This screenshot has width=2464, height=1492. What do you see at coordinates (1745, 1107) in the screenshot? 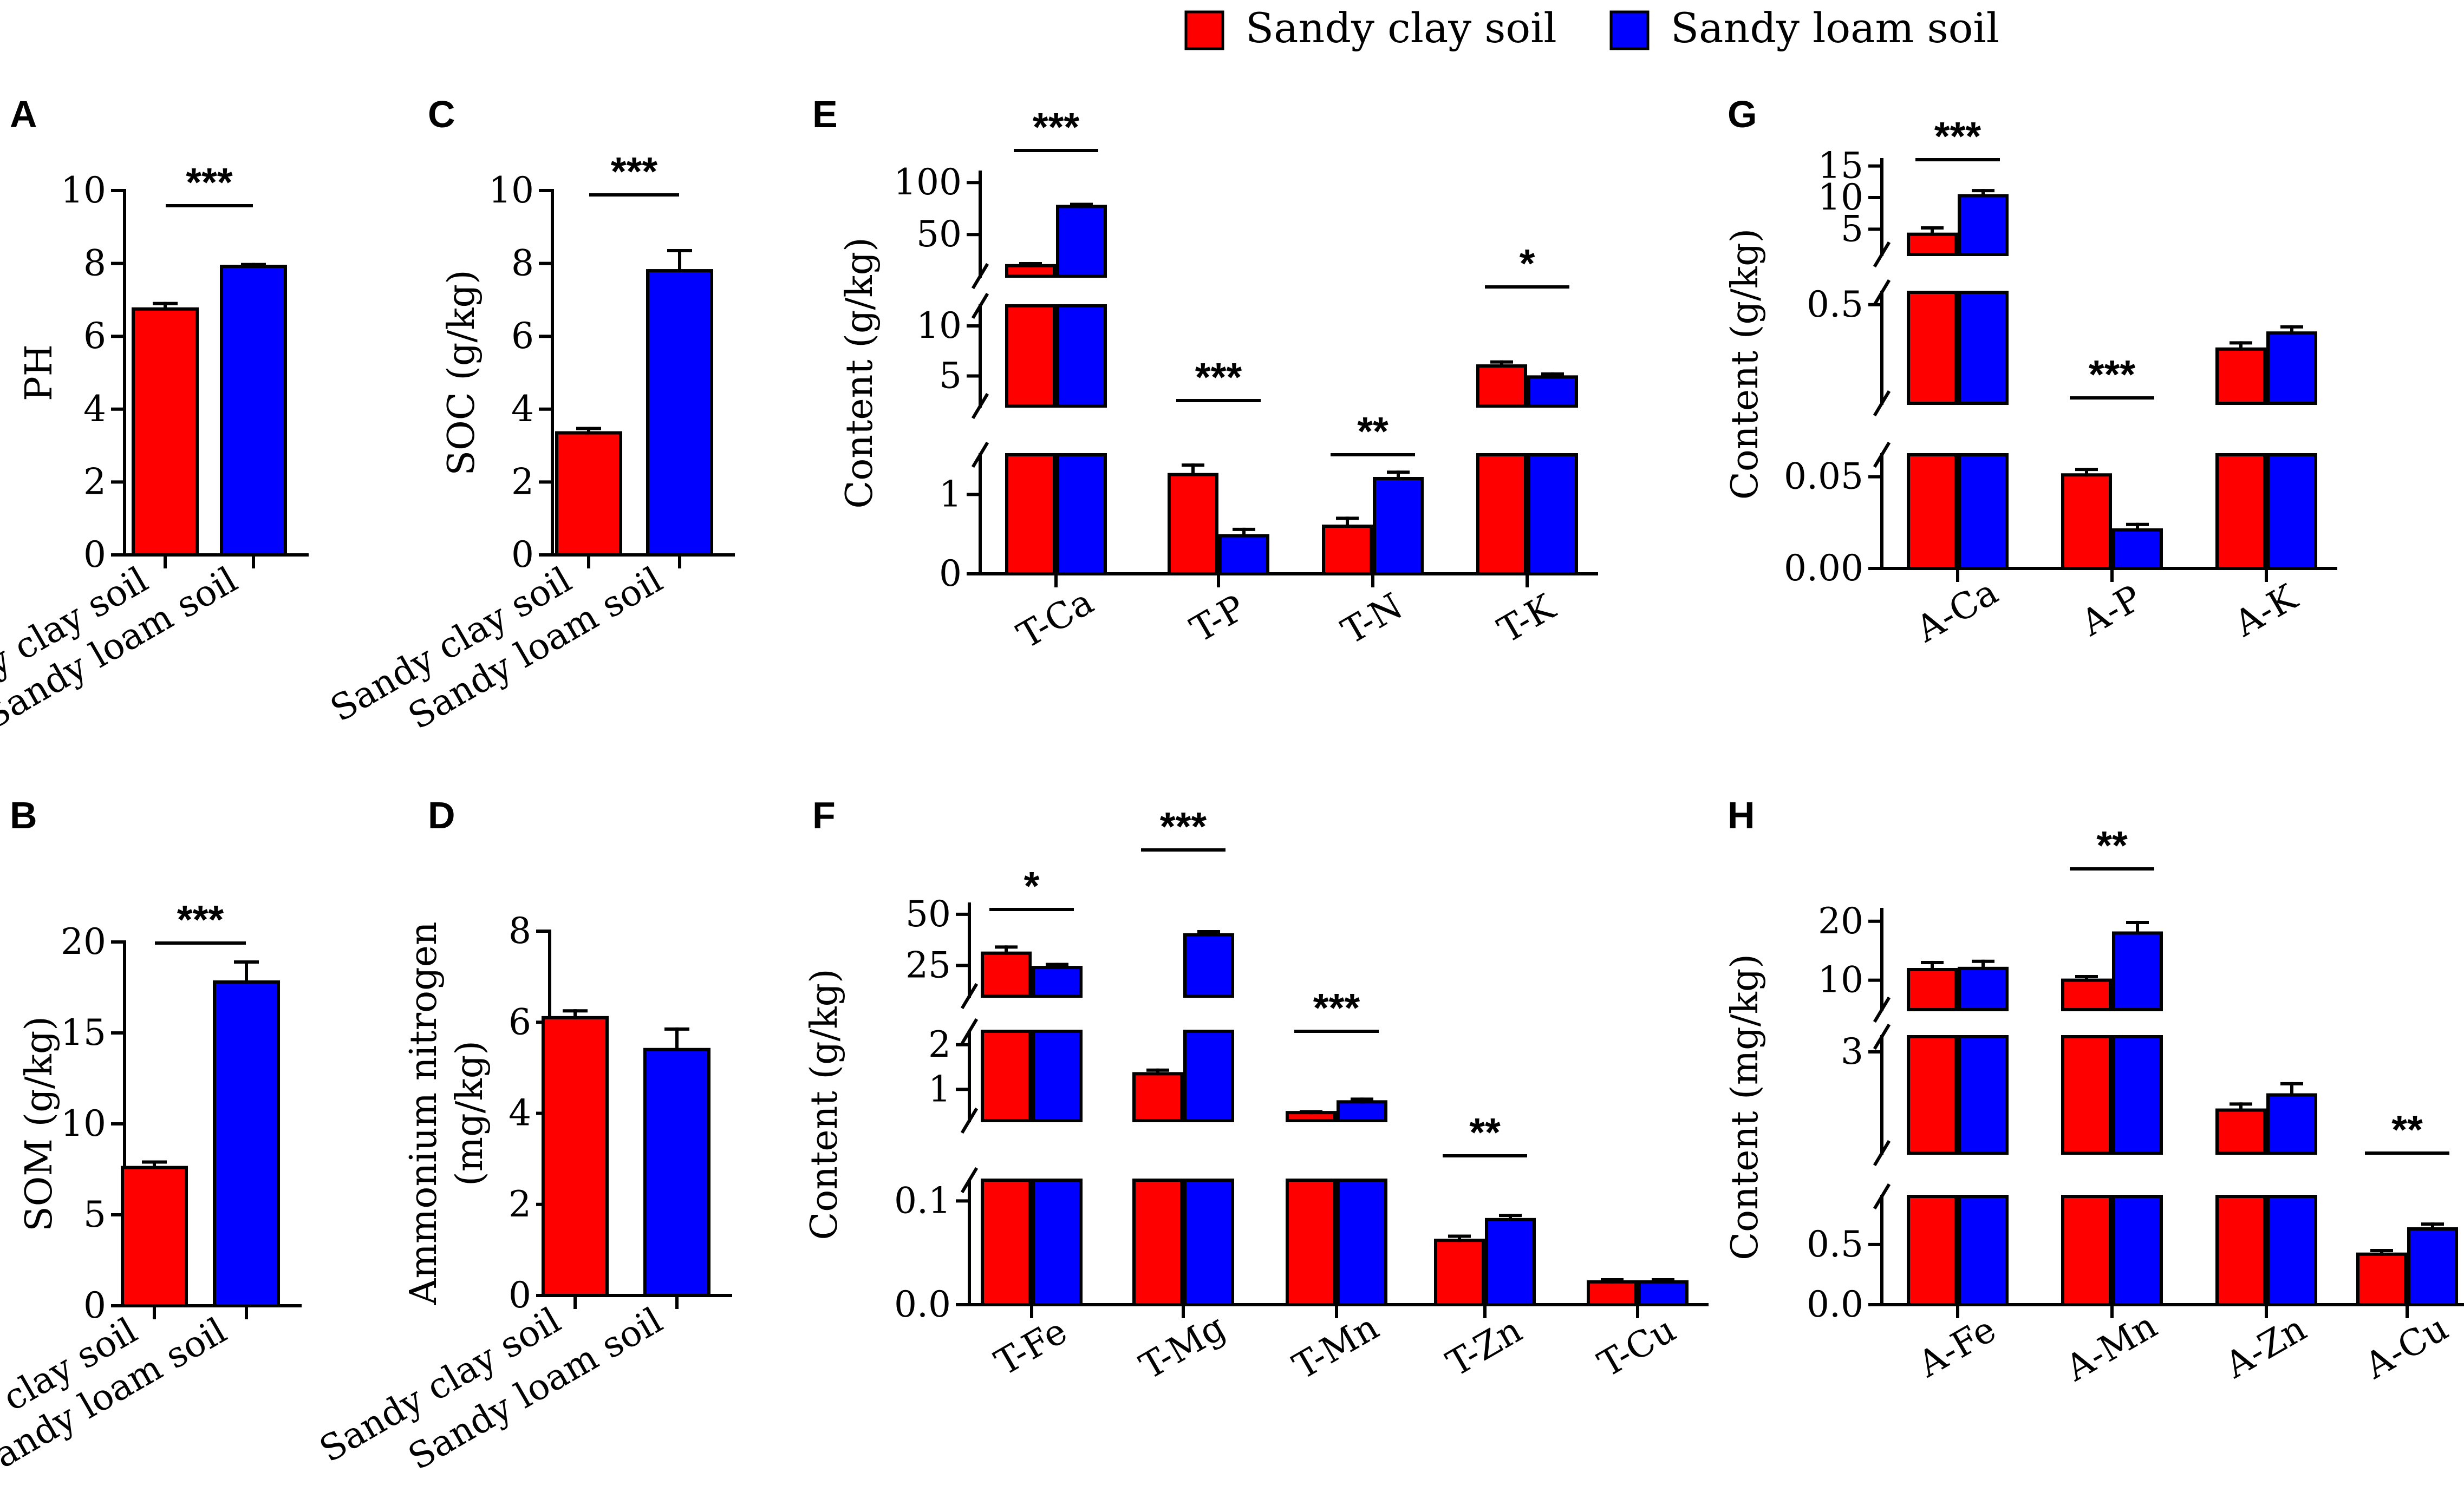
I see `y-axis-title: Content (mg/kg)` at bounding box center [1745, 1107].